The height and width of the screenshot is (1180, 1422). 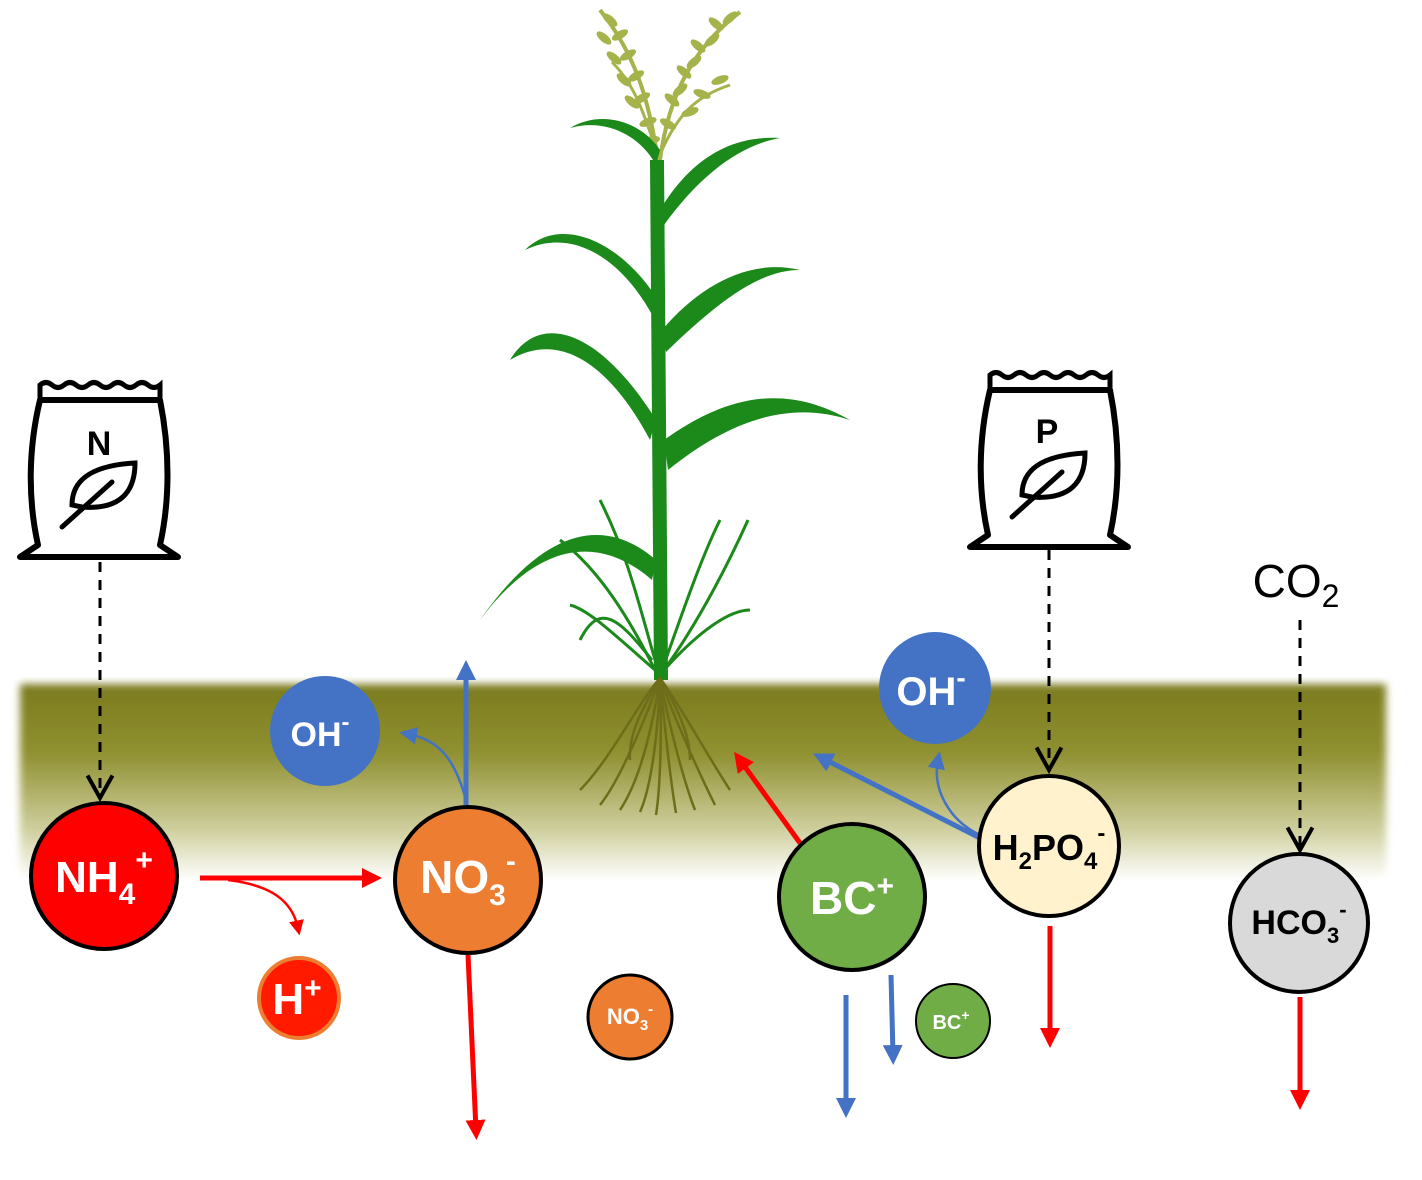 I want to click on co2-label: CO2, so click(x=1296, y=584).